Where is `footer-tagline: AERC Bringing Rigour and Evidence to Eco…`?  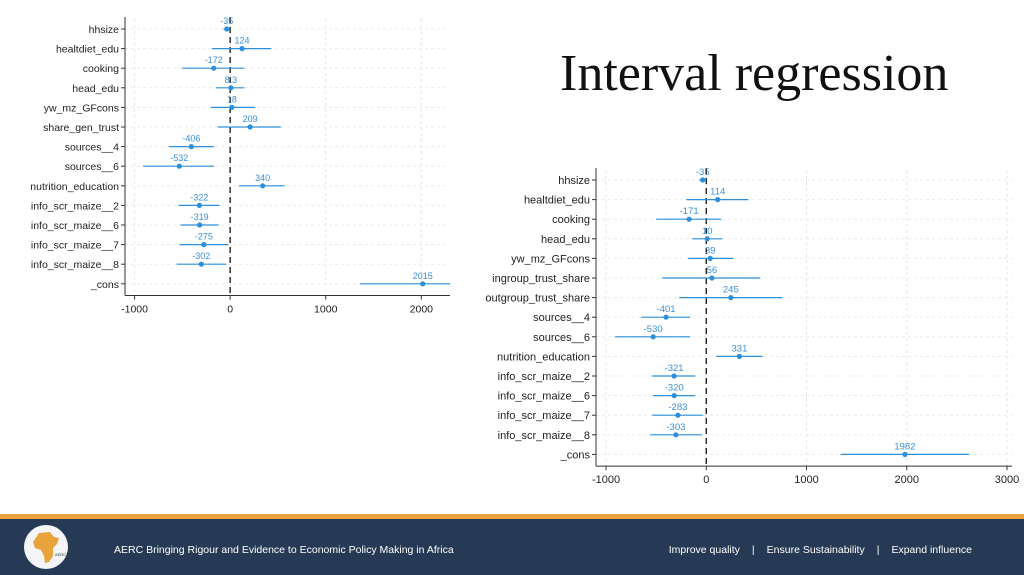 footer-tagline: AERC Bringing Rigour and Evidence to Eco… is located at coordinates (284, 550).